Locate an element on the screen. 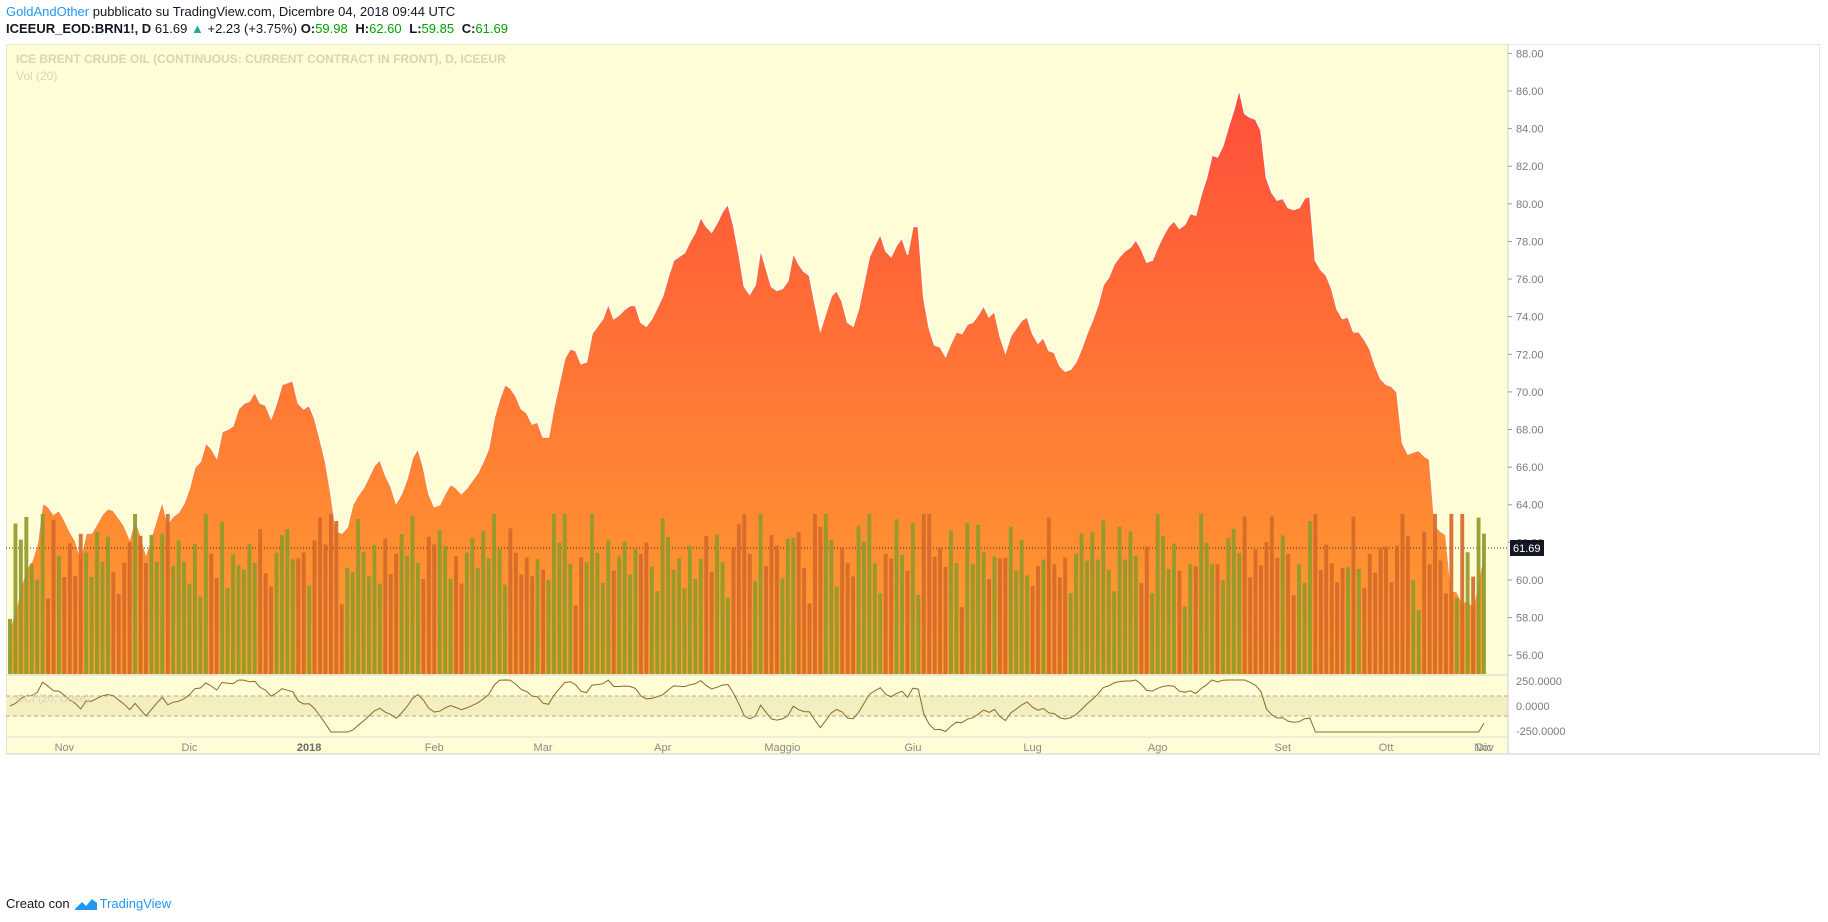 The width and height of the screenshot is (1828, 922). cci-band is located at coordinates (757, 706).